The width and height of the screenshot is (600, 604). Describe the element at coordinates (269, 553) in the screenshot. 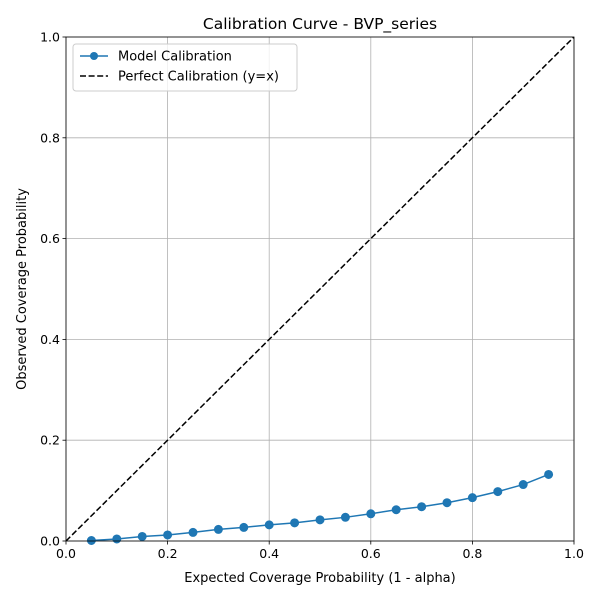

I see `x-tick-label: 0.4` at that location.